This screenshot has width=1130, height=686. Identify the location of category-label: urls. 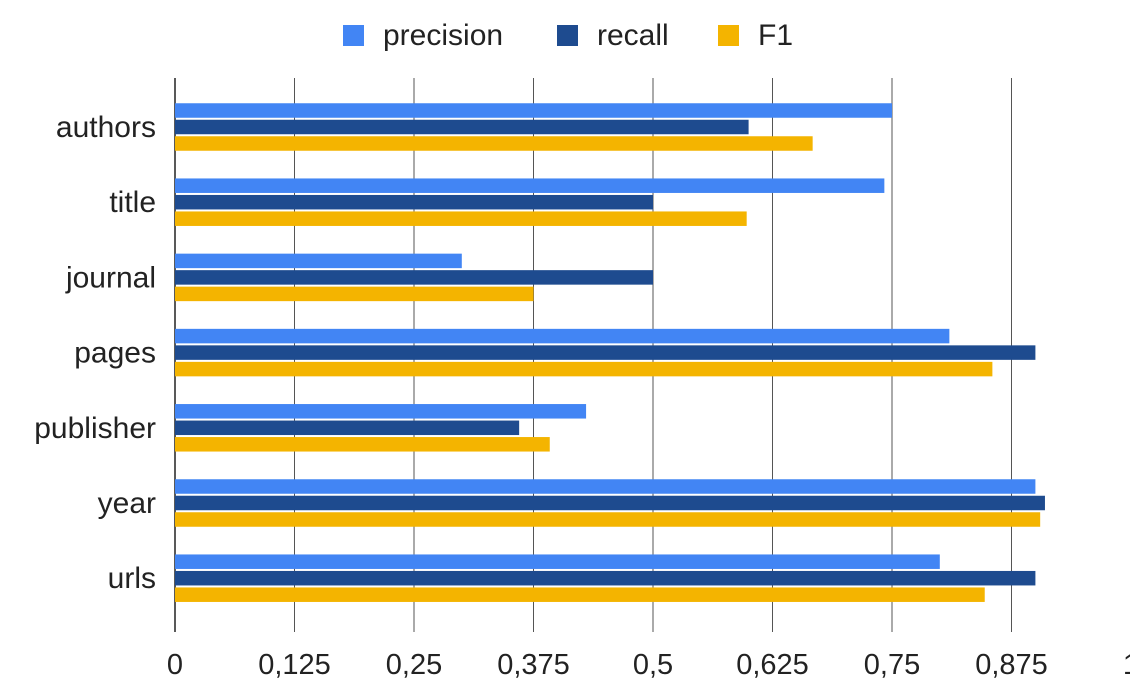
(132, 578).